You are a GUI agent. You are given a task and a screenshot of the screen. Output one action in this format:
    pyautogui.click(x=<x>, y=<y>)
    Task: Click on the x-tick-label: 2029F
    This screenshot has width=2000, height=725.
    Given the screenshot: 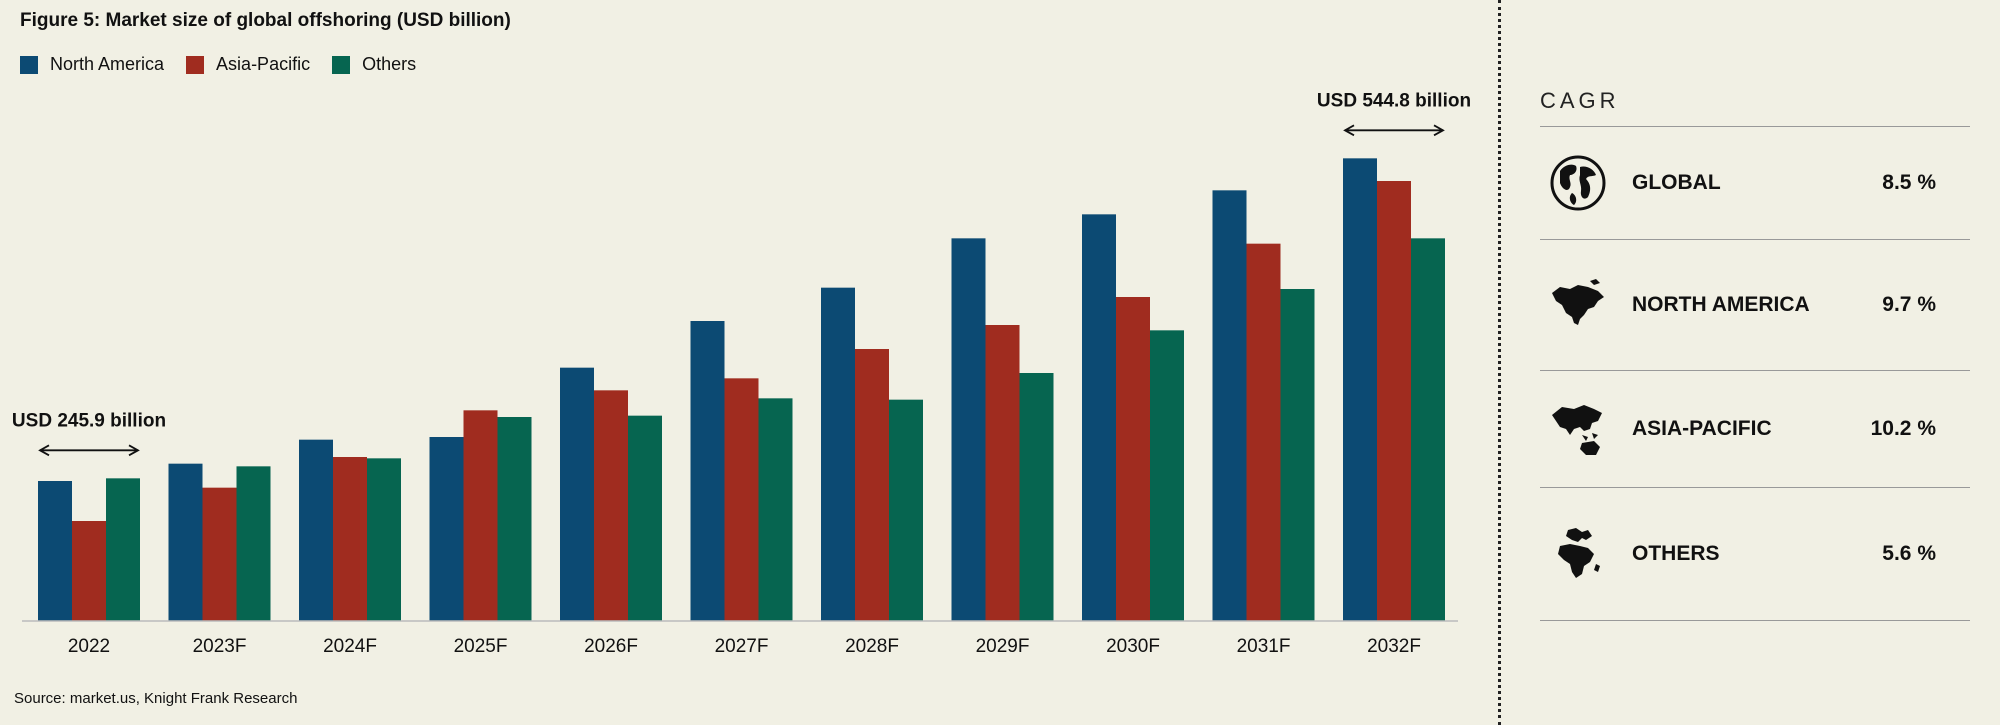 What is the action you would take?
    pyautogui.click(x=1003, y=646)
    